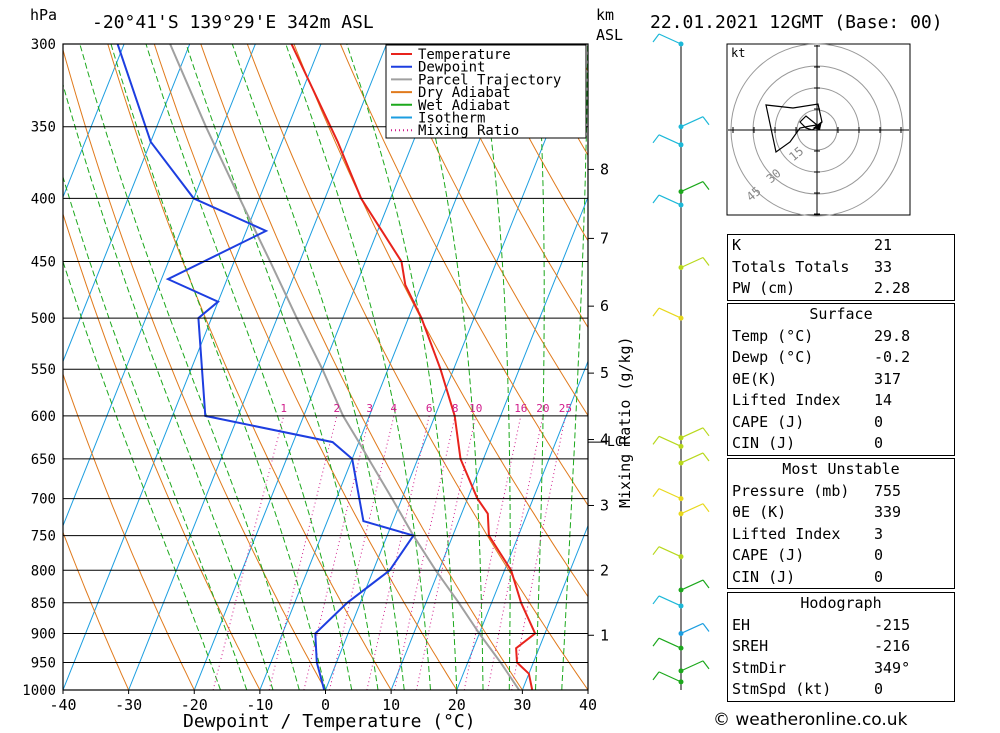 The width and height of the screenshot is (1000, 733). What do you see at coordinates (796, 22) in the screenshot?
I see `datetime-title: 22.01.2021 12GMT (Base: 00)` at bounding box center [796, 22].